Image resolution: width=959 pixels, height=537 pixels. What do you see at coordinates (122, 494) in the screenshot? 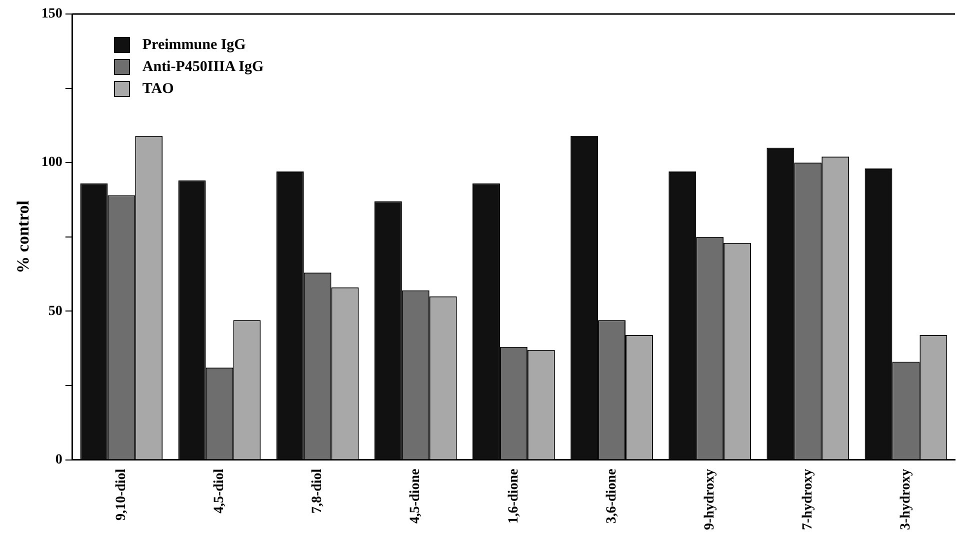
I see `x-tick-label: 9,10-diol` at bounding box center [122, 494].